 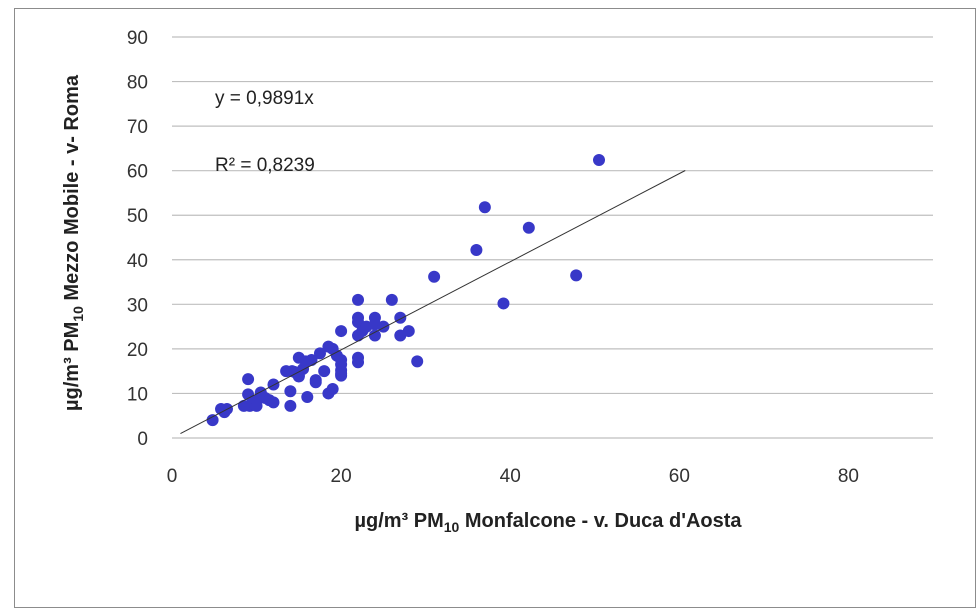 I want to click on y-tick-label: 70, so click(x=137, y=127).